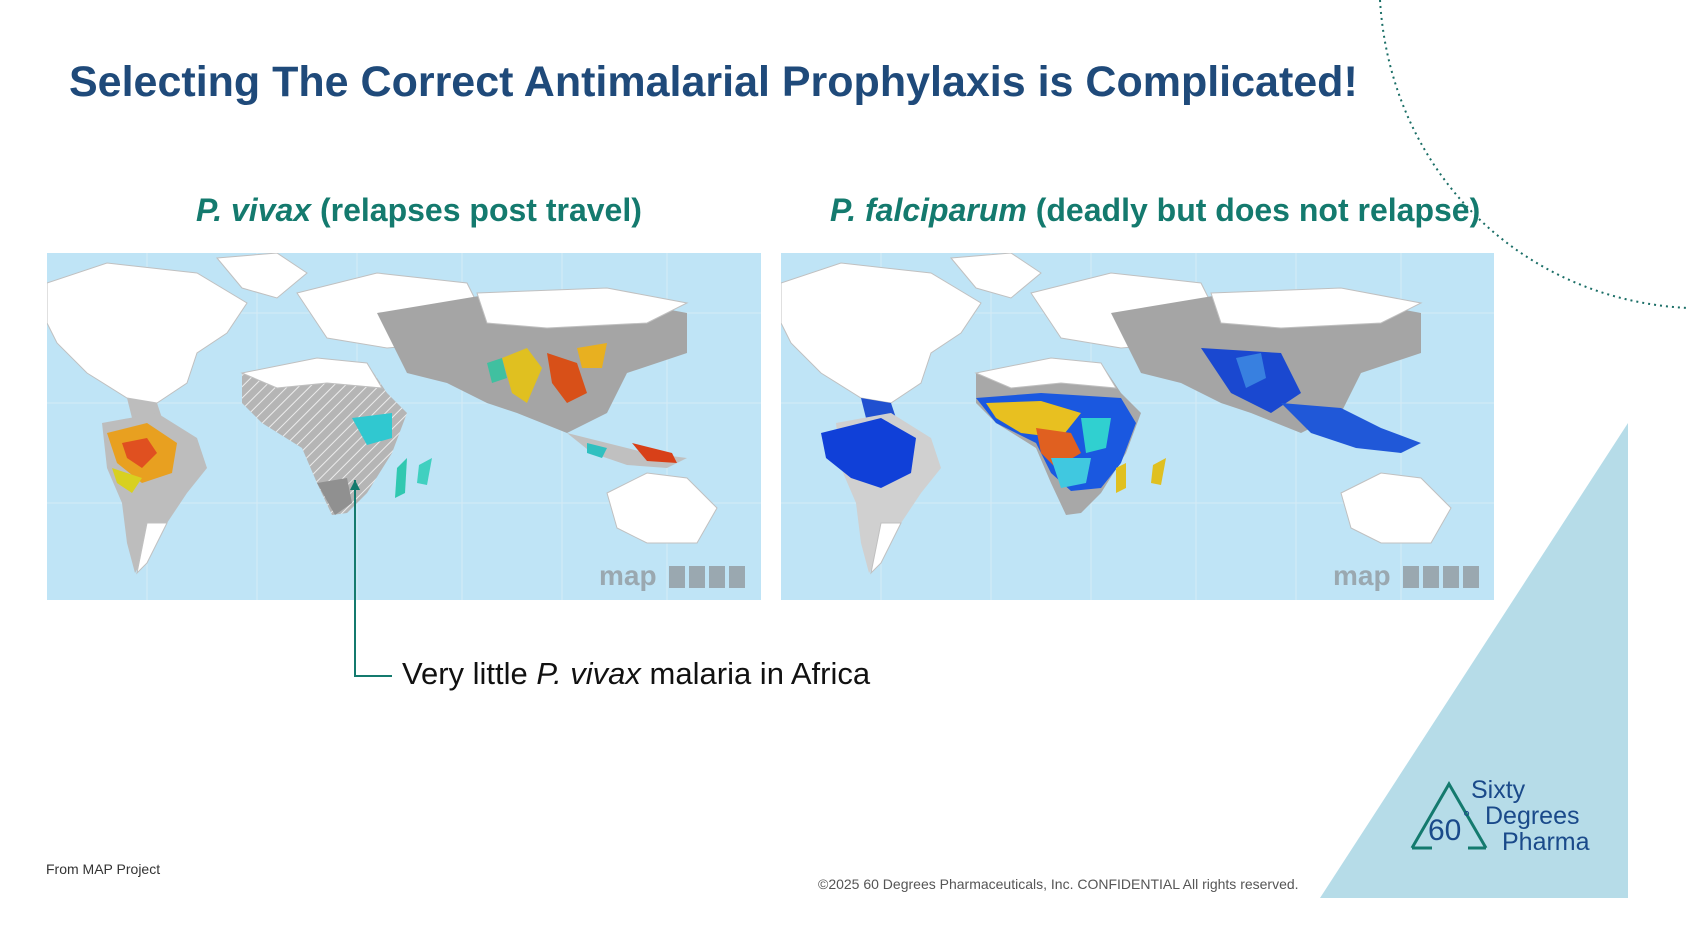 The image size is (1688, 950). What do you see at coordinates (371, 578) in the screenshot?
I see `callout-line` at bounding box center [371, 578].